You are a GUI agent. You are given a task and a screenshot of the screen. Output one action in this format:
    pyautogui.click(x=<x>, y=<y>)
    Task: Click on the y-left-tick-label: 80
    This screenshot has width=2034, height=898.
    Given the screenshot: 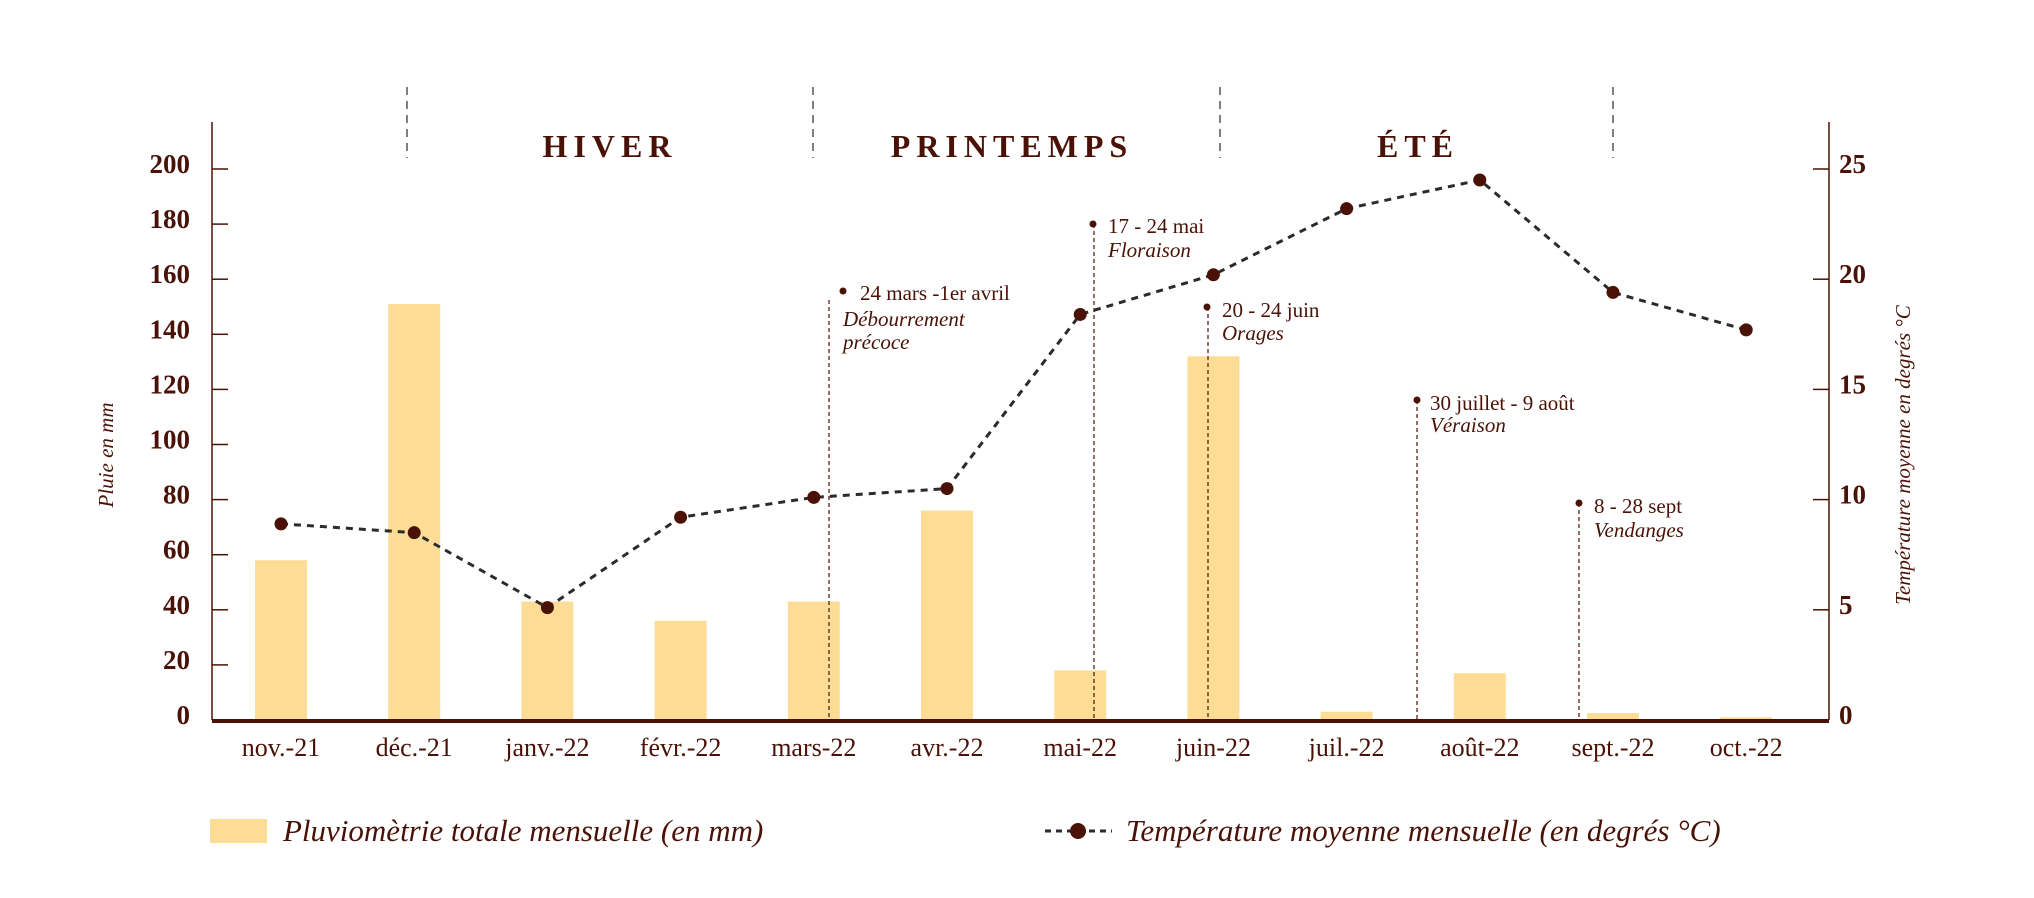 What is the action you would take?
    pyautogui.click(x=176, y=495)
    